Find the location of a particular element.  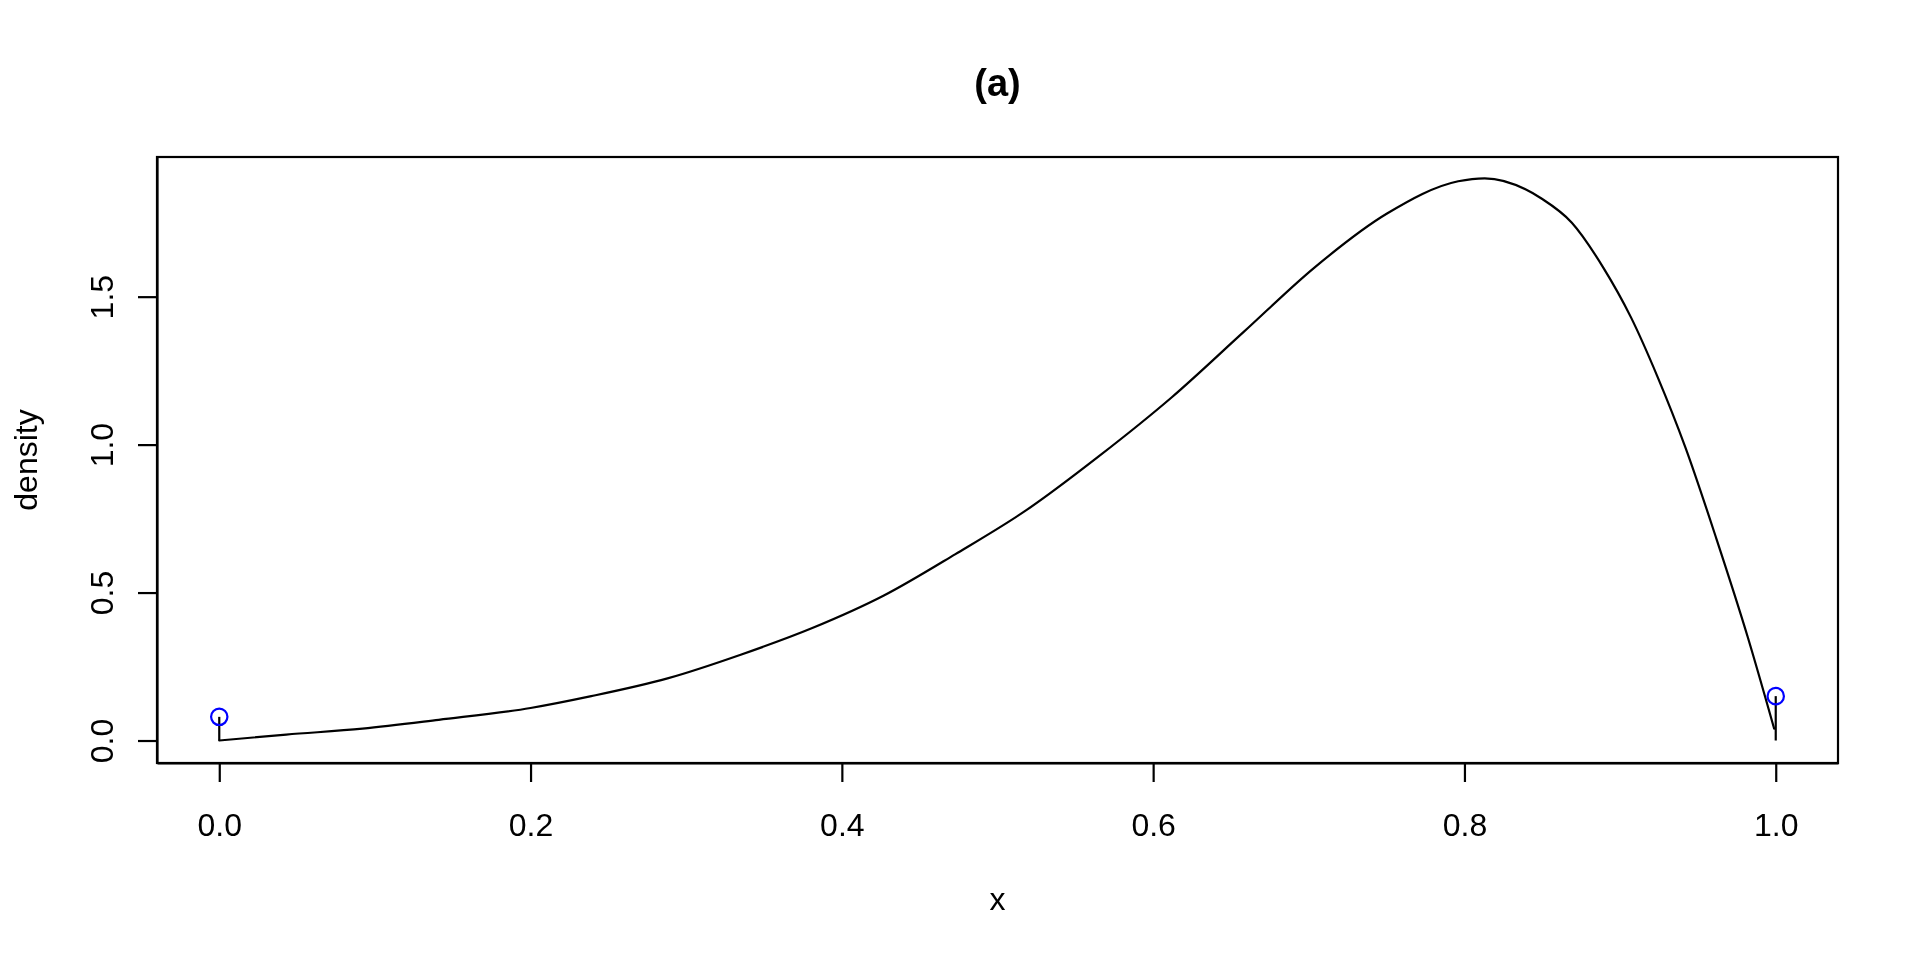

y-tick-label: 0.5 is located at coordinates (102, 593).